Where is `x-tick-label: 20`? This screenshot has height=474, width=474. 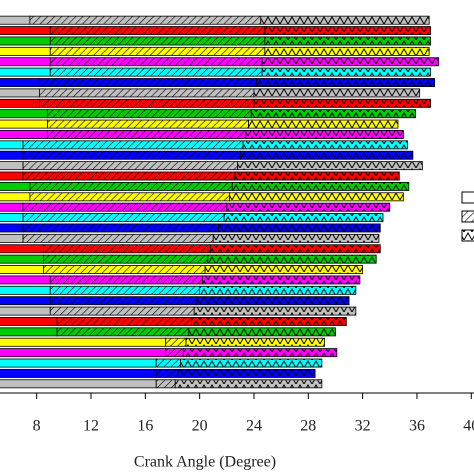
x-tick-label: 20 is located at coordinates (200, 426).